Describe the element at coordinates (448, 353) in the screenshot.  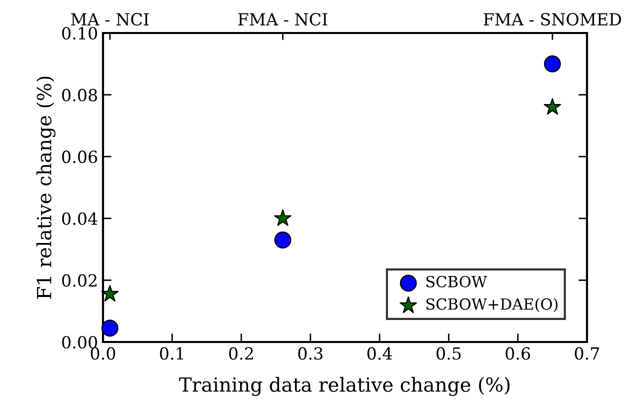
I see `x-tick-label: 0.5` at that location.